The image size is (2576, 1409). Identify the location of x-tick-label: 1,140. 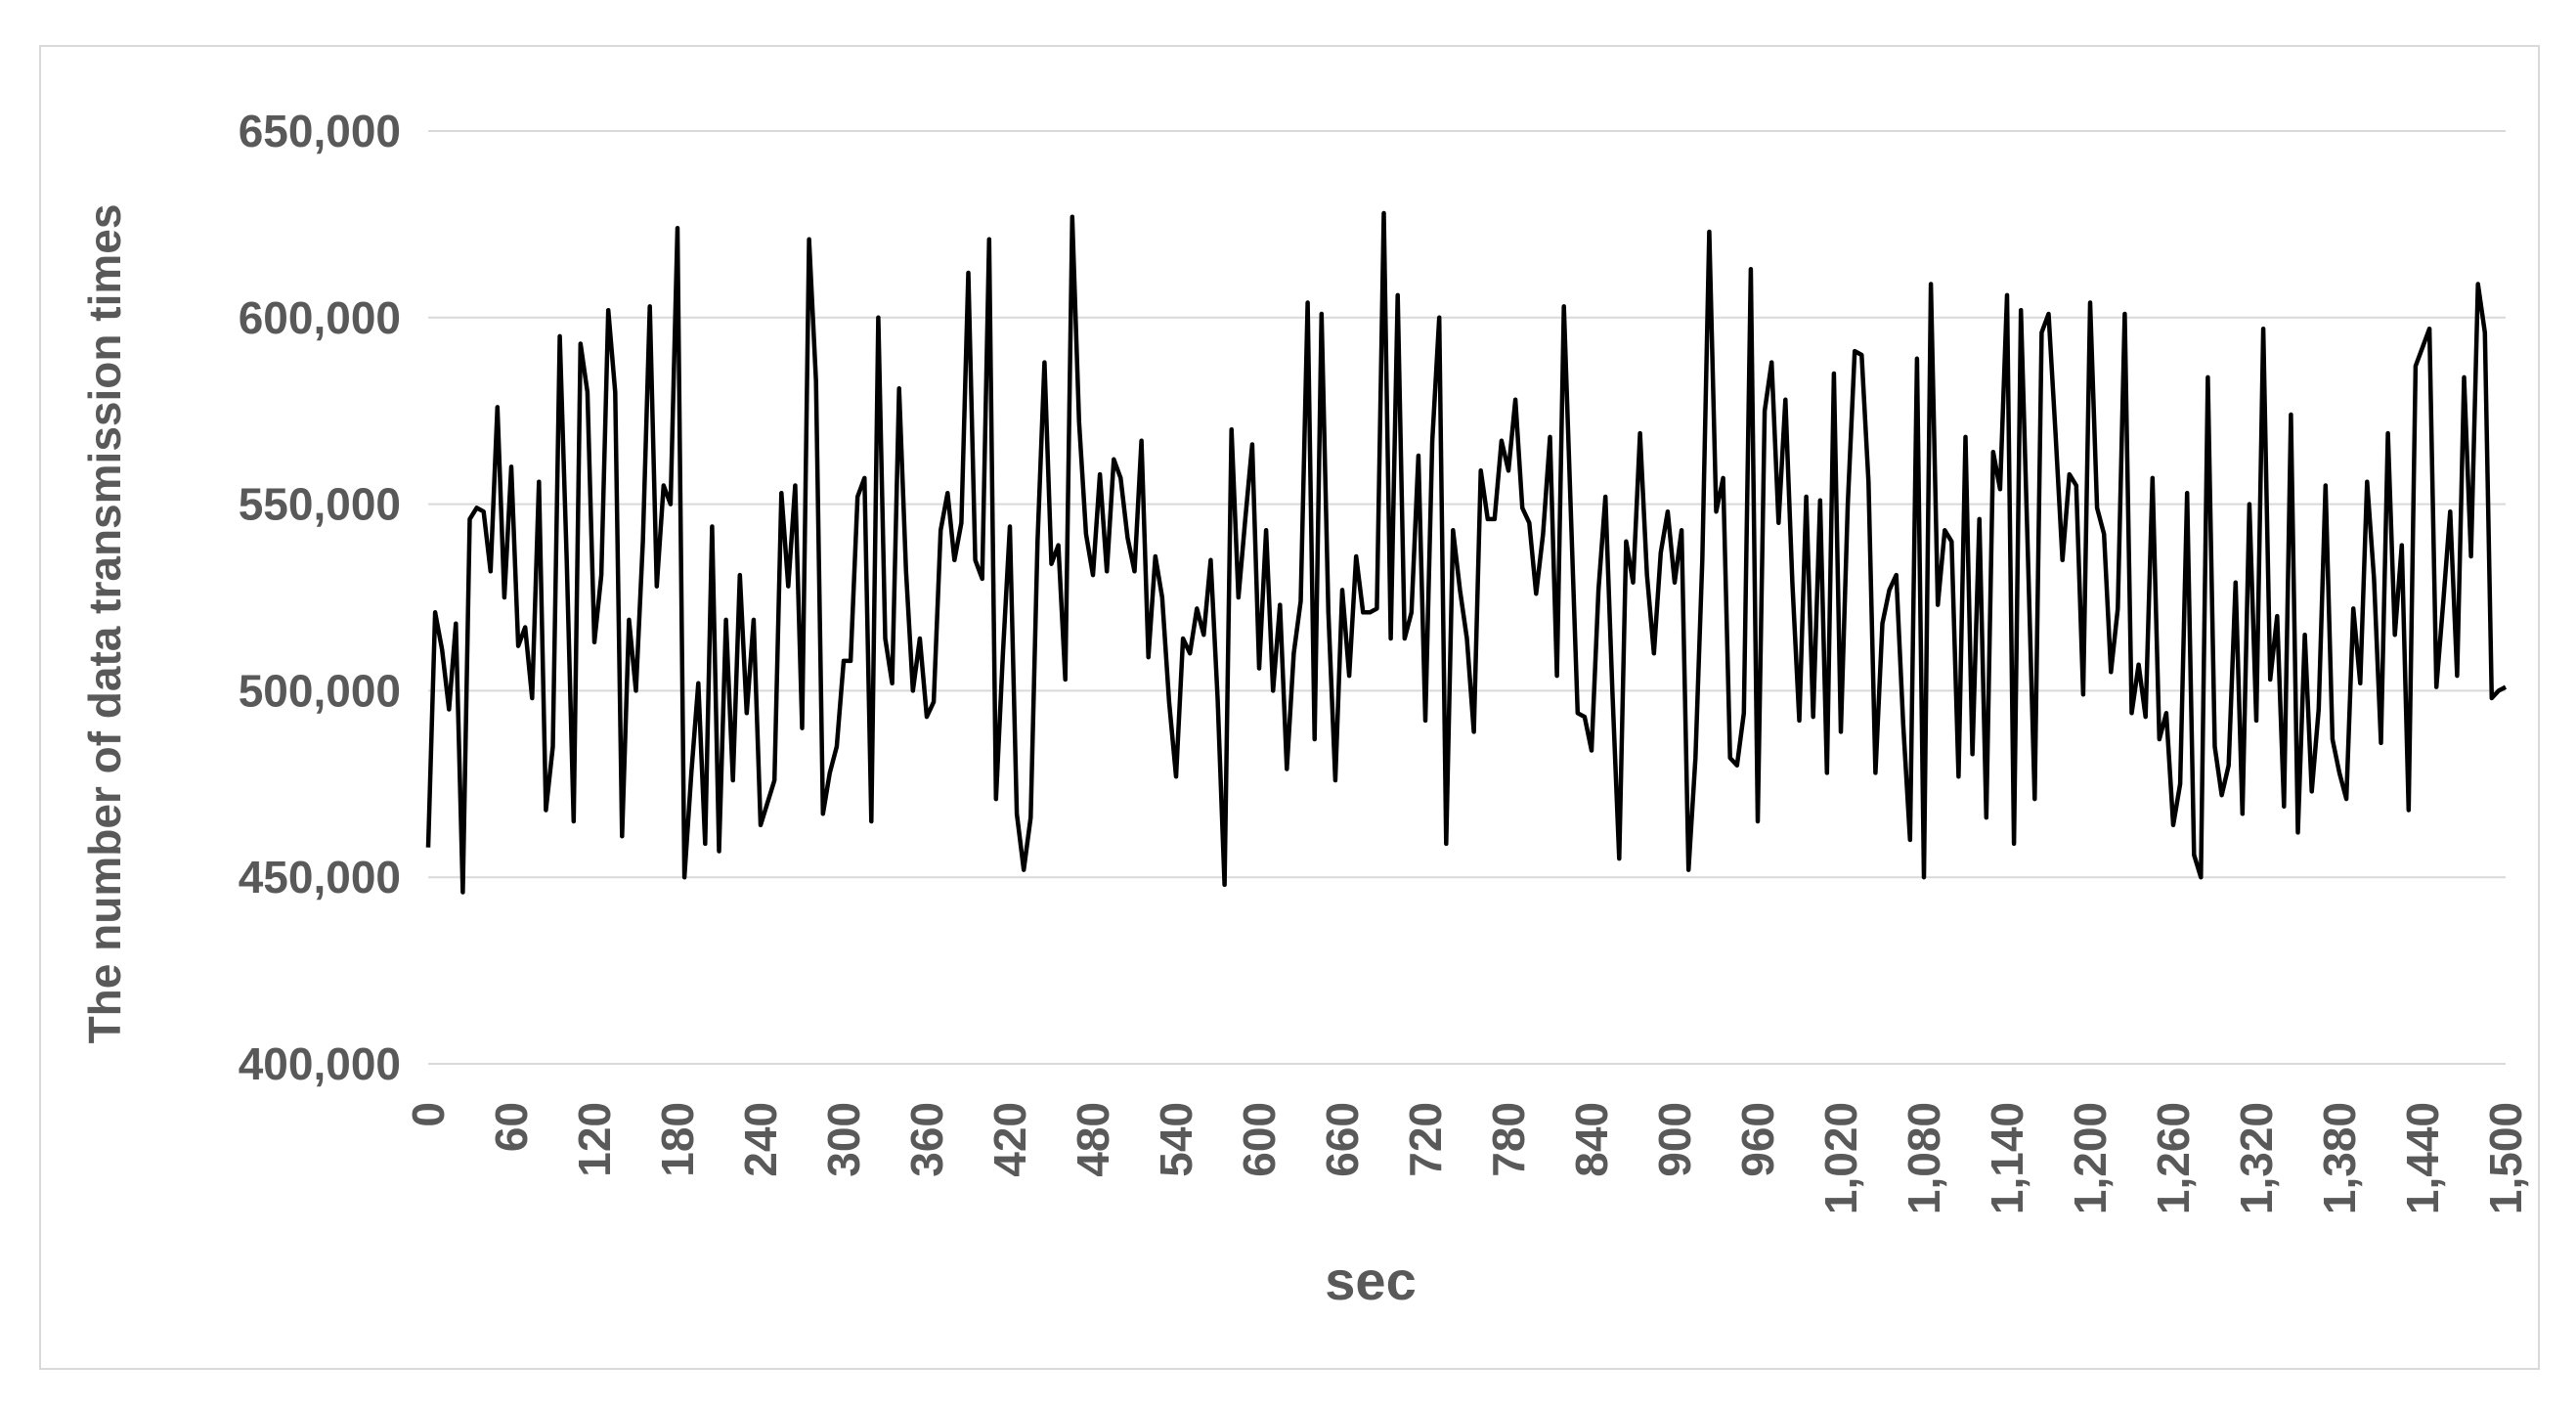
(2007, 1158).